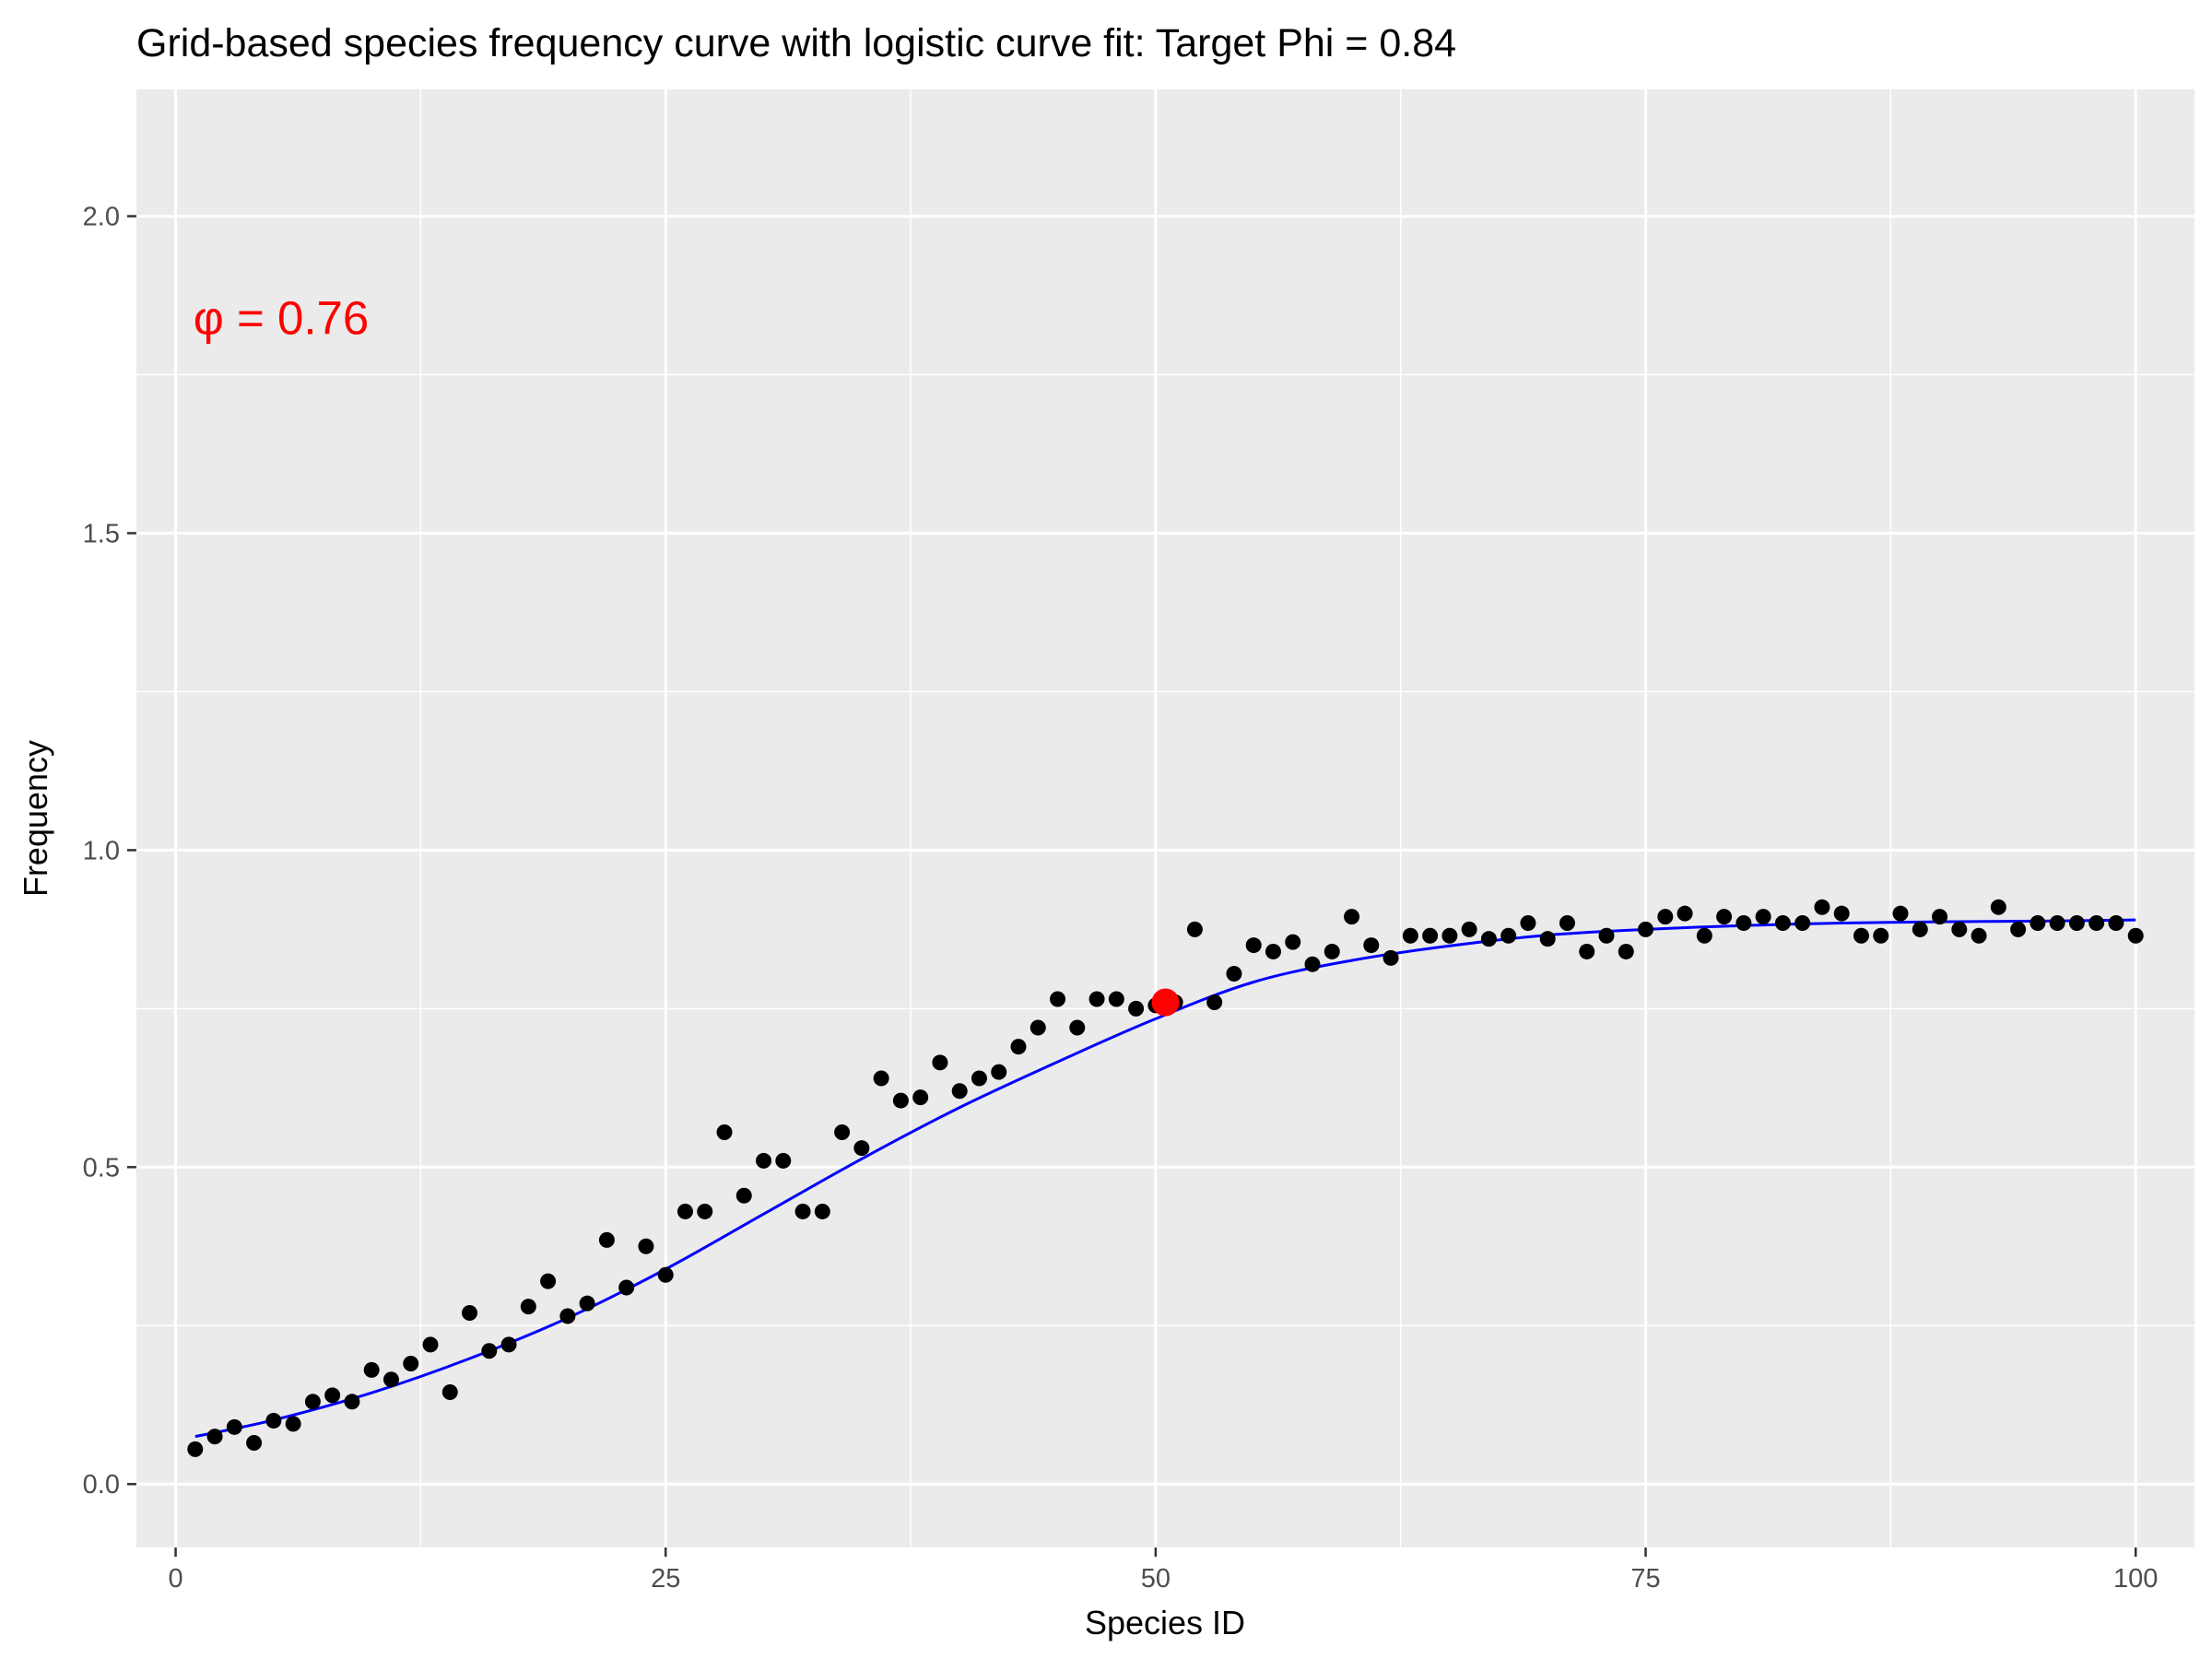 The image size is (2212, 1659). Describe the element at coordinates (101, 217) in the screenshot. I see `y-tick-label: 2.0` at that location.